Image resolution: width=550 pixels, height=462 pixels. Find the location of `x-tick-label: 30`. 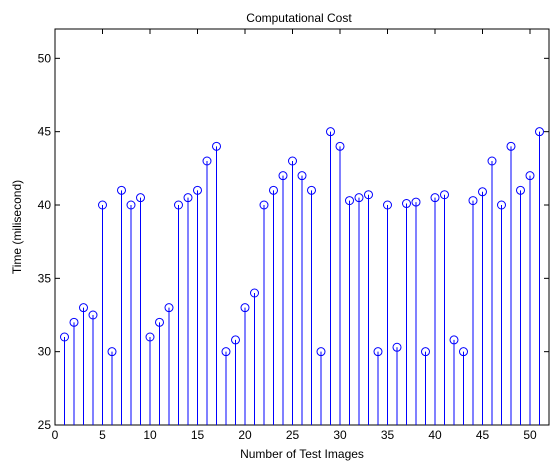

x-tick-label: 30 is located at coordinates (340, 435).